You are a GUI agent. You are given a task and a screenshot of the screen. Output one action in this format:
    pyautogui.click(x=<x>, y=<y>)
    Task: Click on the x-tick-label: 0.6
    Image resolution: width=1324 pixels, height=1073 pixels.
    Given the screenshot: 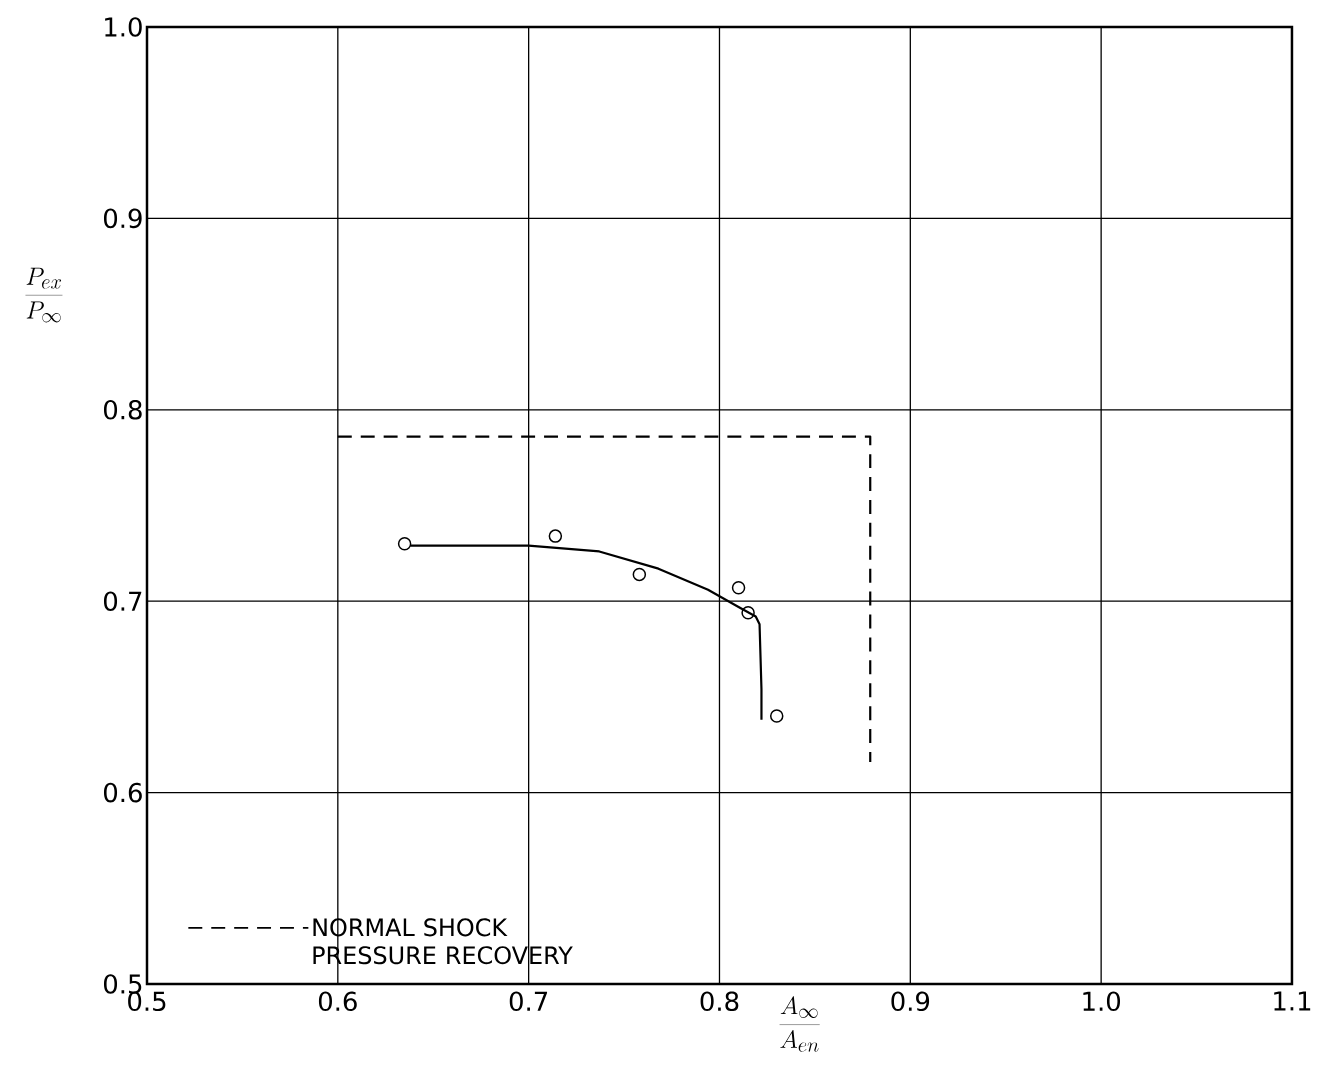 What is the action you would take?
    pyautogui.click(x=337, y=1001)
    